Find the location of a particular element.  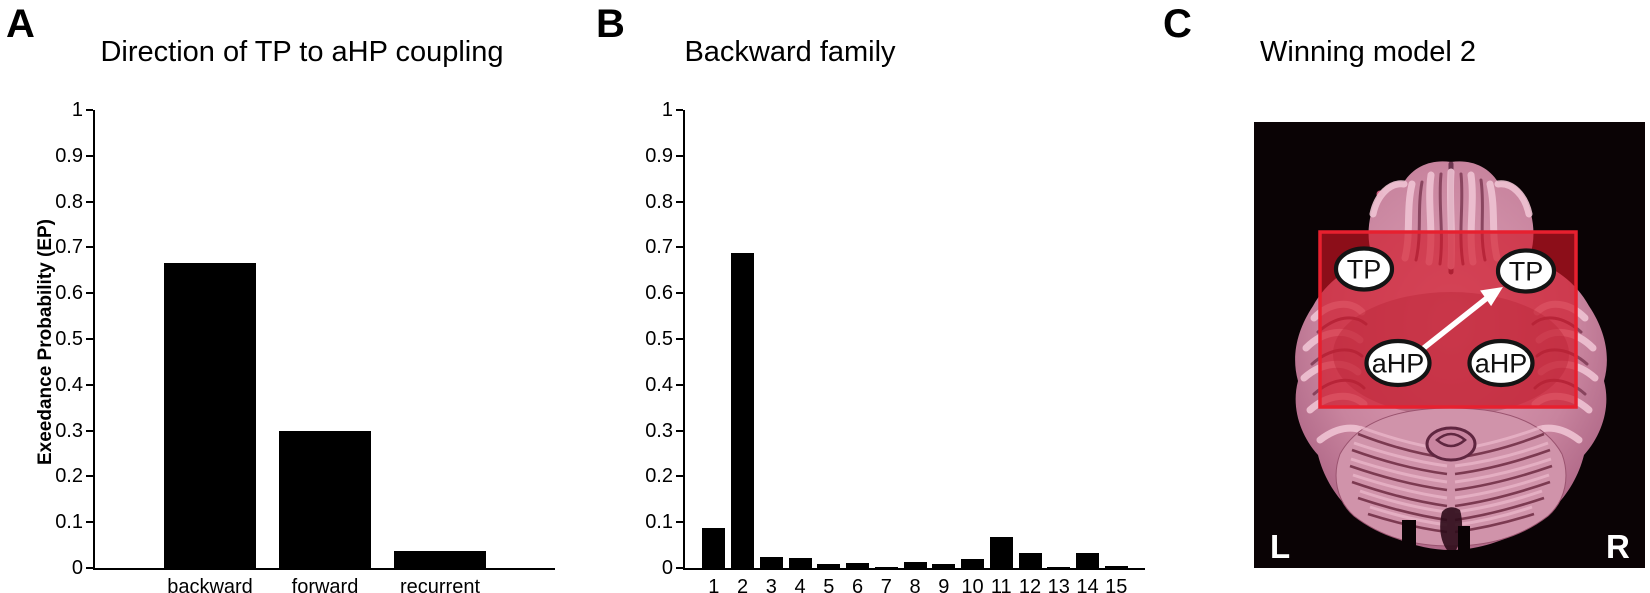

node-ahp-right is located at coordinates (1501, 363).